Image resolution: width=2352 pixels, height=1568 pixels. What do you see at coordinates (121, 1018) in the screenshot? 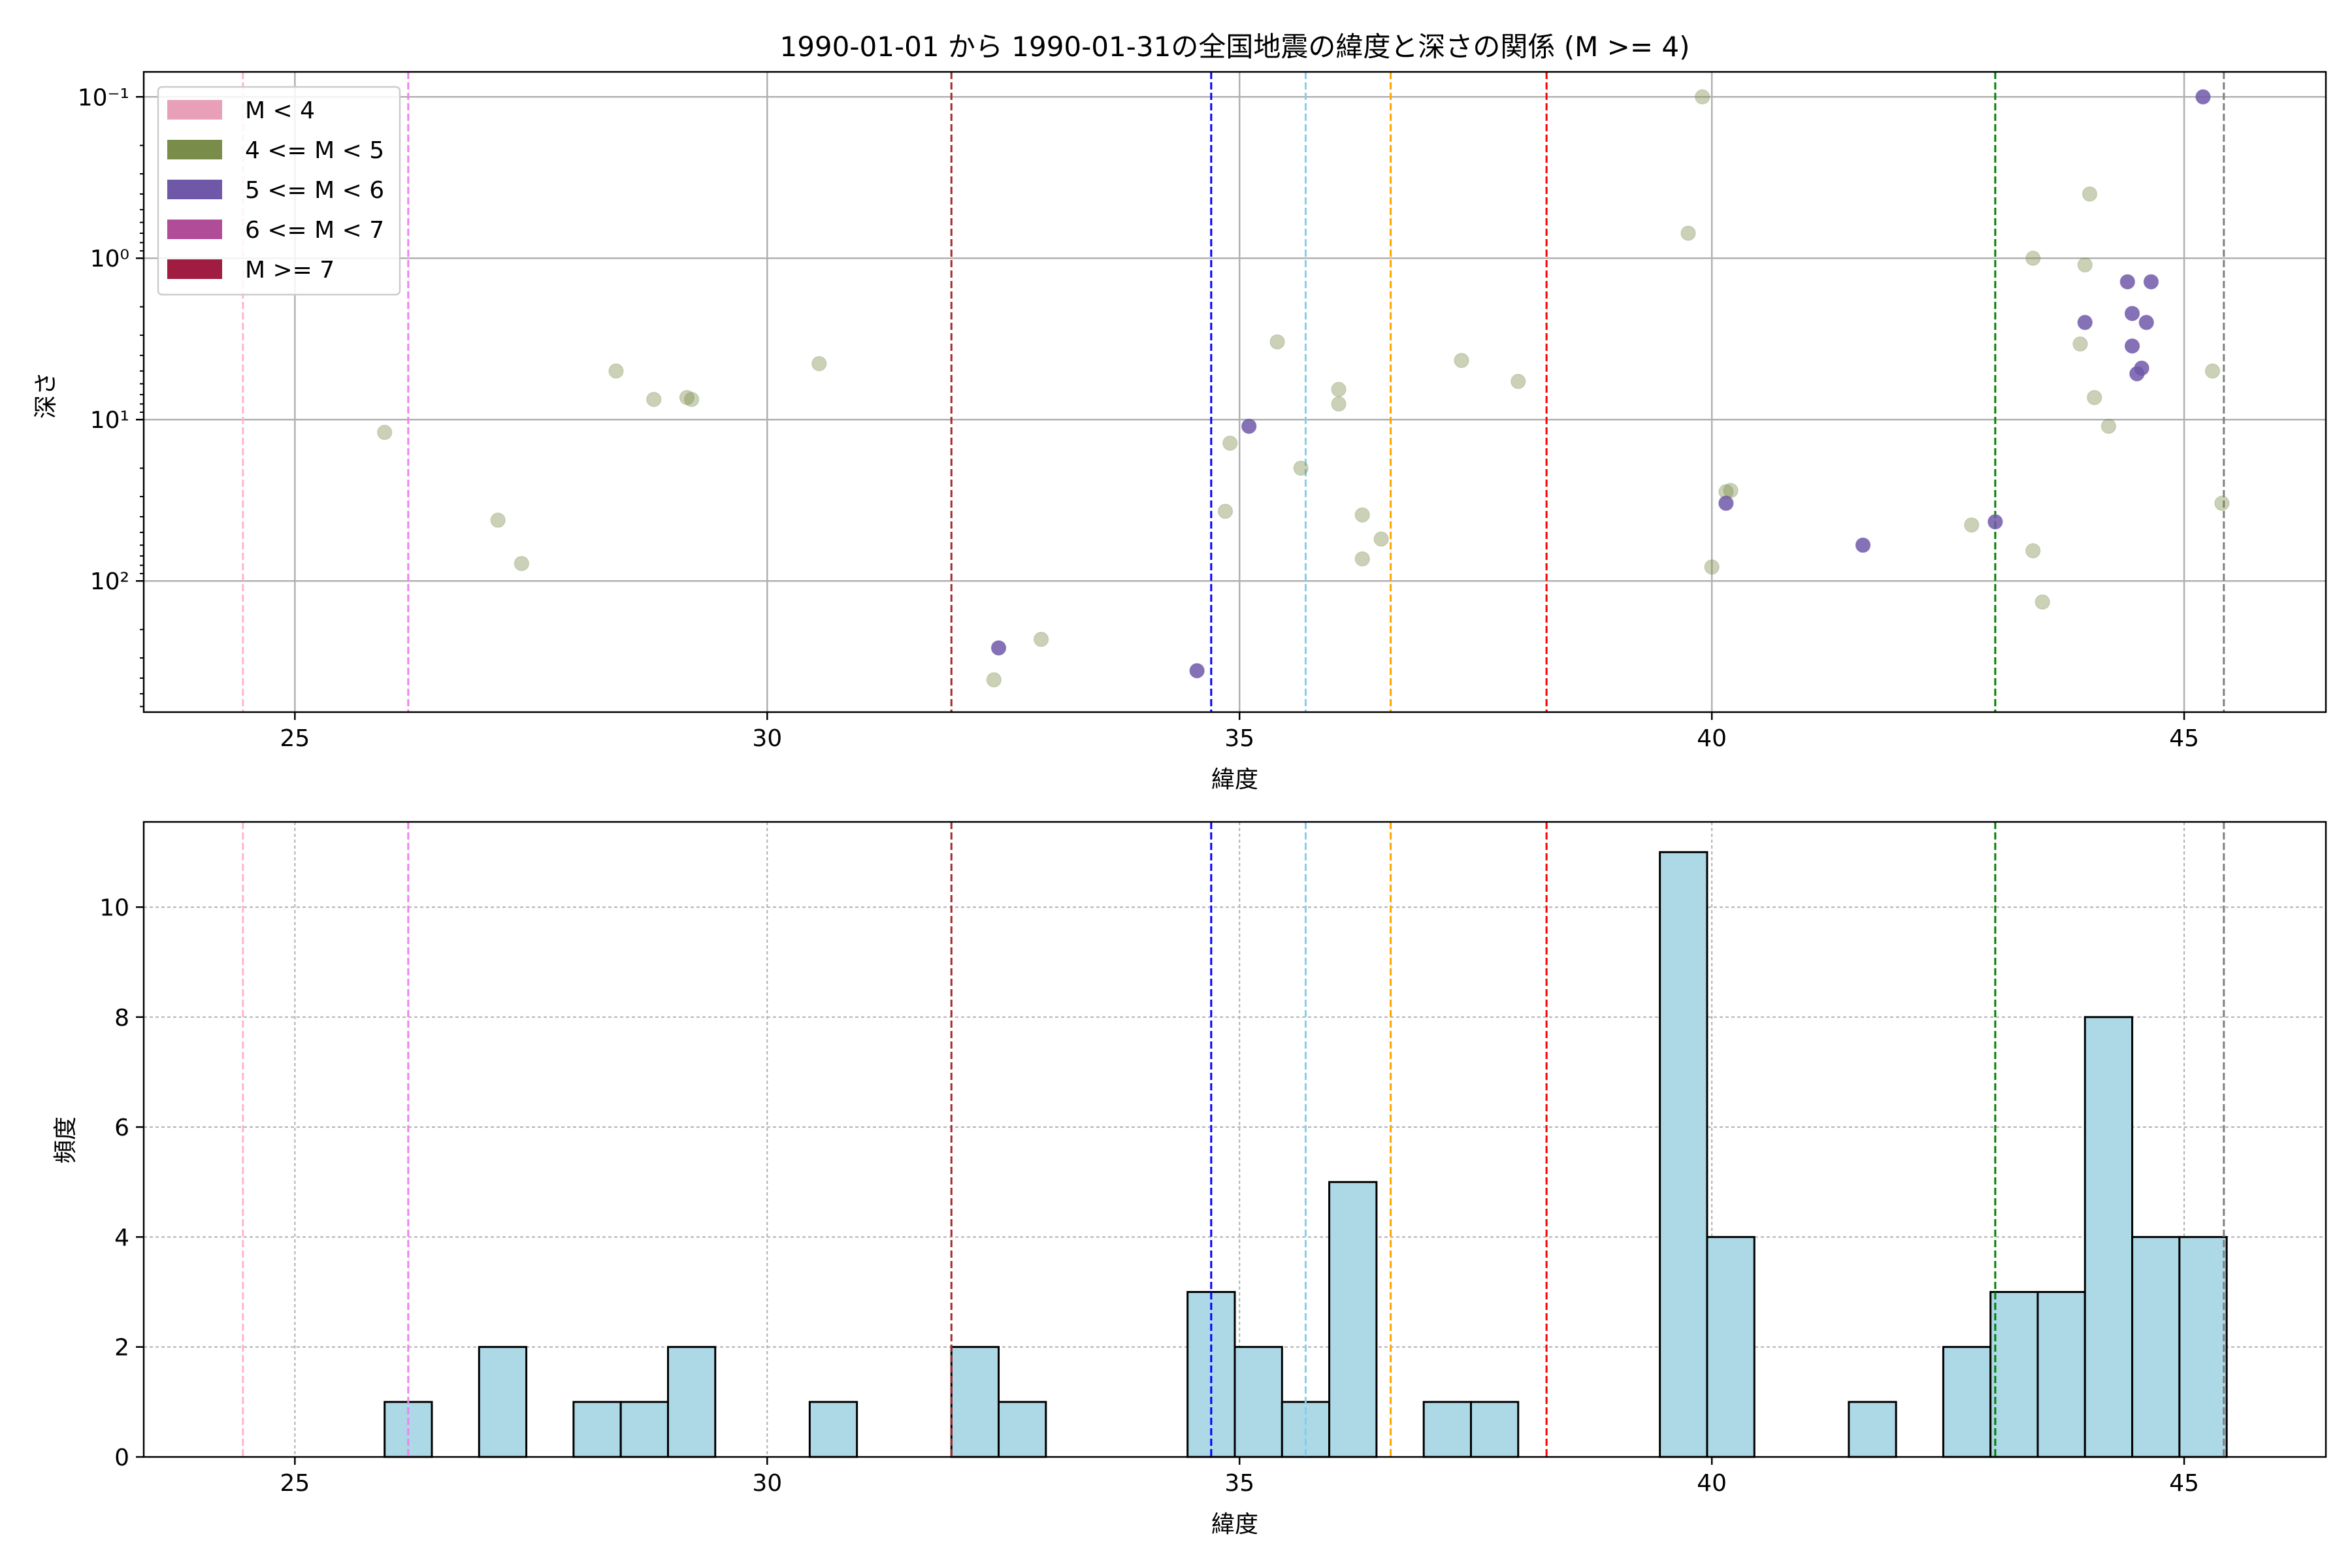
I see `histogram-y-tick-label: 8` at bounding box center [121, 1018].